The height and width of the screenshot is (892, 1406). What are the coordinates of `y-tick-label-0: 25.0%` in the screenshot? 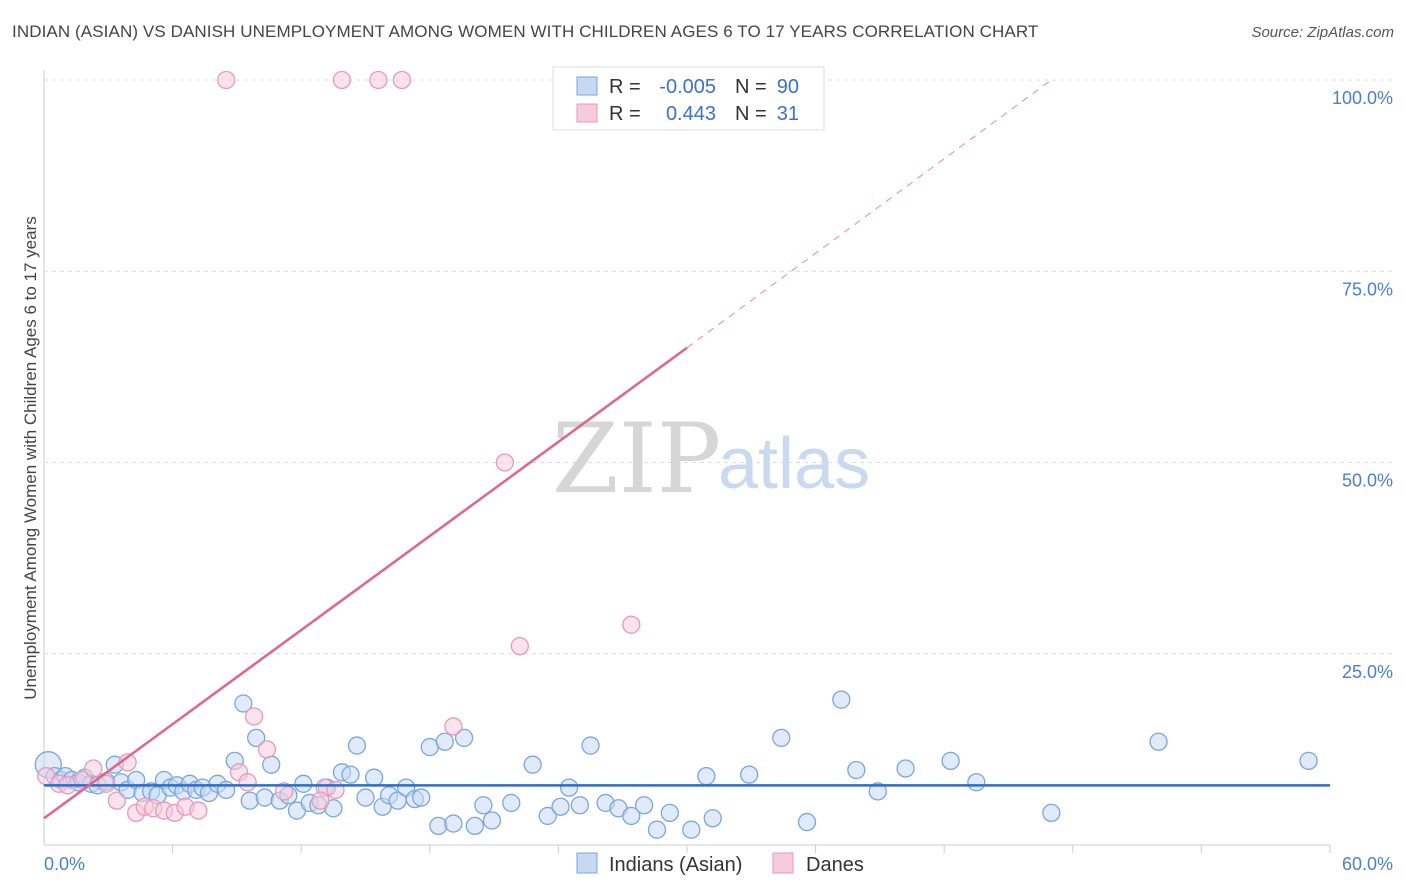 It's located at (1367, 672).